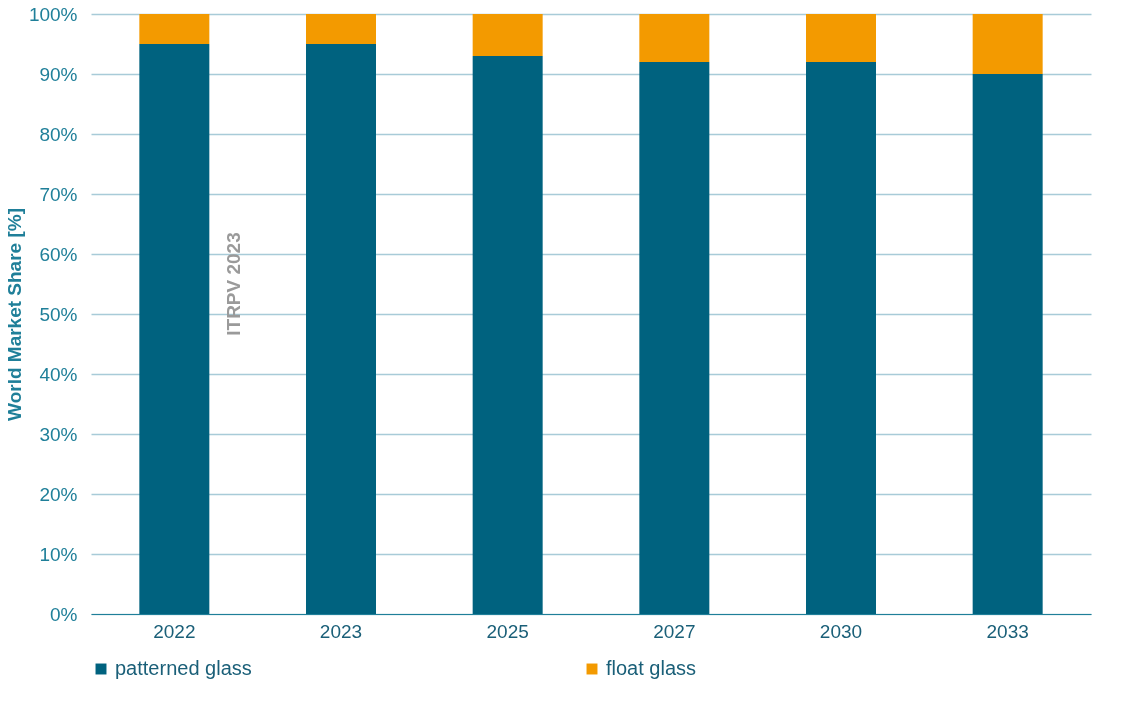  Describe the element at coordinates (58, 134) in the screenshot. I see `y-tick-label: 80%` at that location.